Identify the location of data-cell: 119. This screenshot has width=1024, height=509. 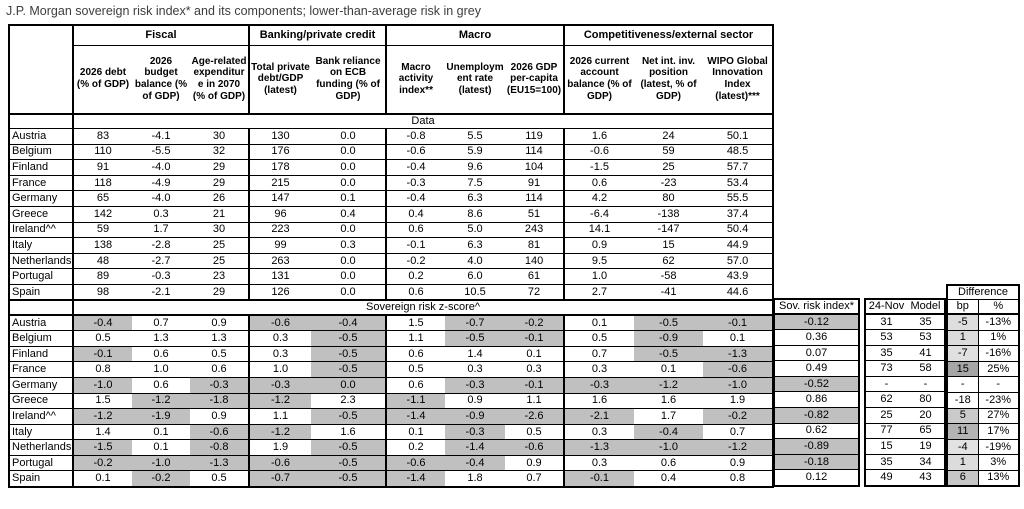
(535, 136).